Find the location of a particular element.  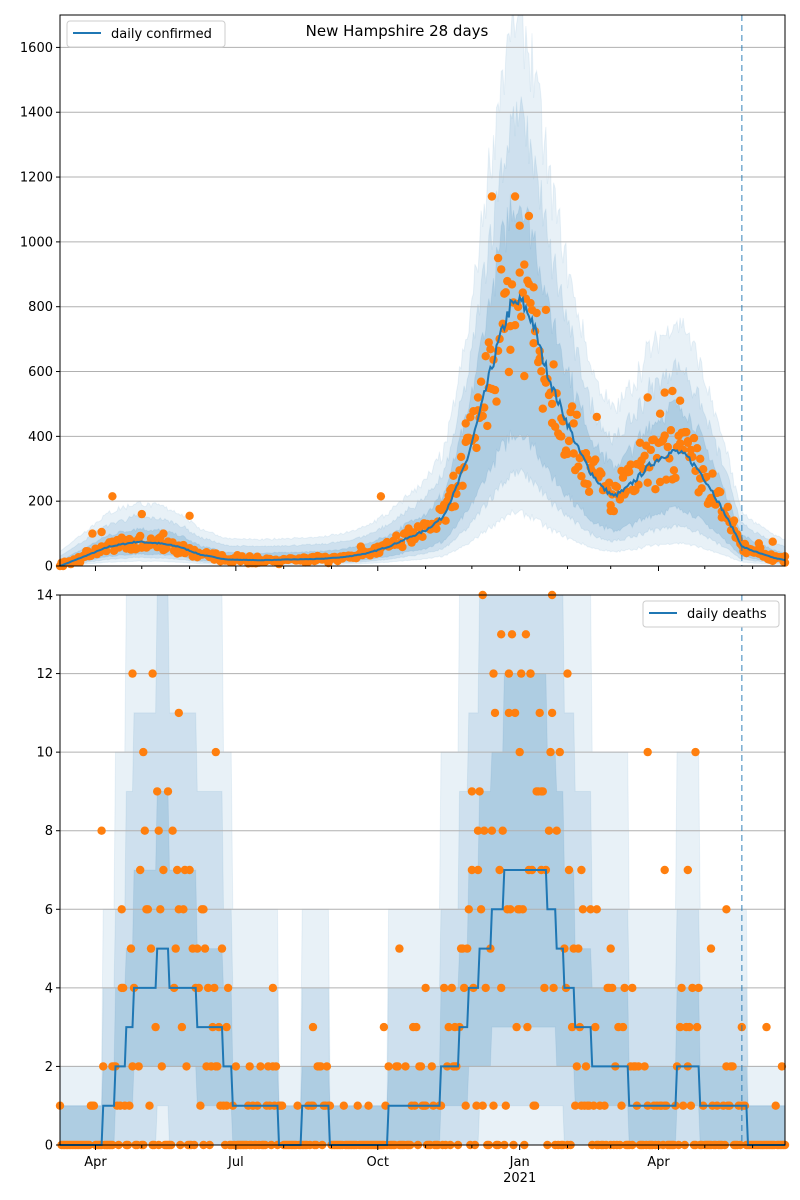

bottom-legend: daily deaths is located at coordinates (711, 614).